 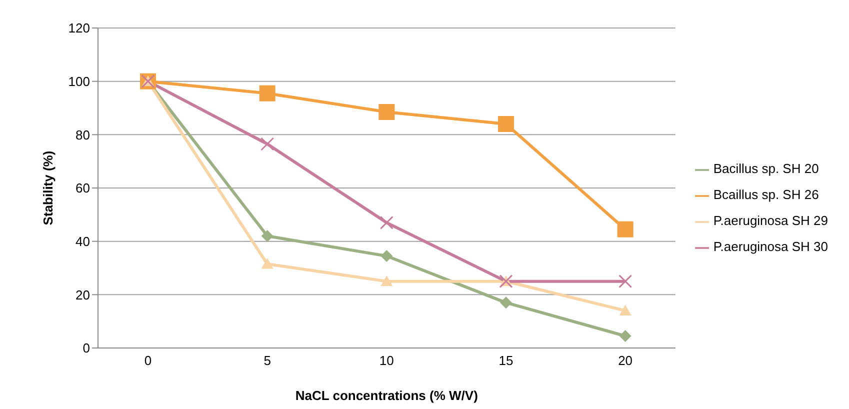 I want to click on y-tick-label: 20, so click(x=83, y=294).